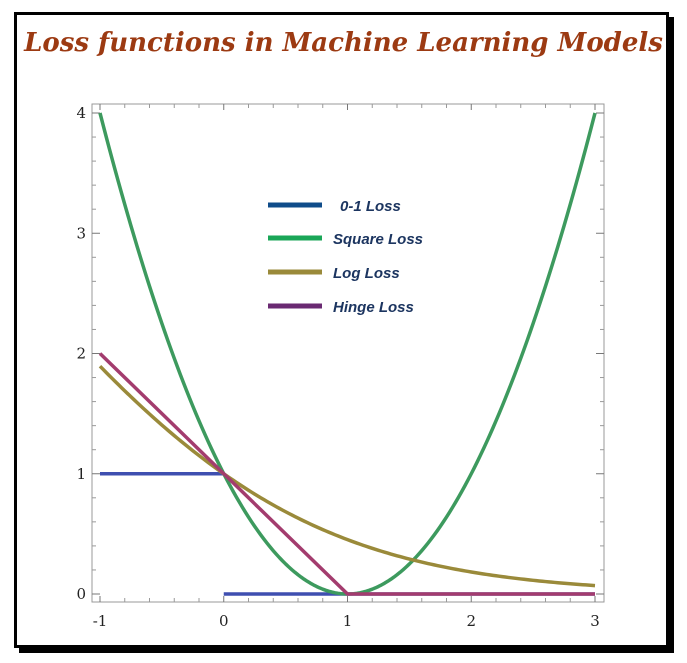 This screenshot has width=687, height=663. What do you see at coordinates (345, 257) in the screenshot?
I see `legend: 0-1 Loss Square Loss Log Loss Hinge Loss` at bounding box center [345, 257].